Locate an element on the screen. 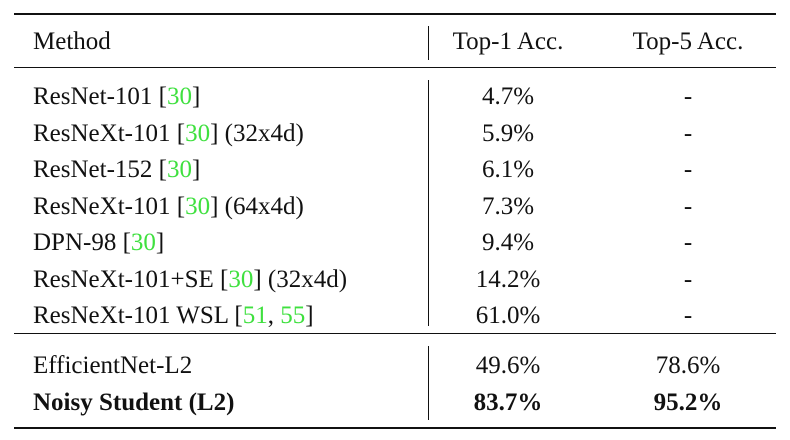  method-text: EfficientNet-L2 is located at coordinates (113, 365).